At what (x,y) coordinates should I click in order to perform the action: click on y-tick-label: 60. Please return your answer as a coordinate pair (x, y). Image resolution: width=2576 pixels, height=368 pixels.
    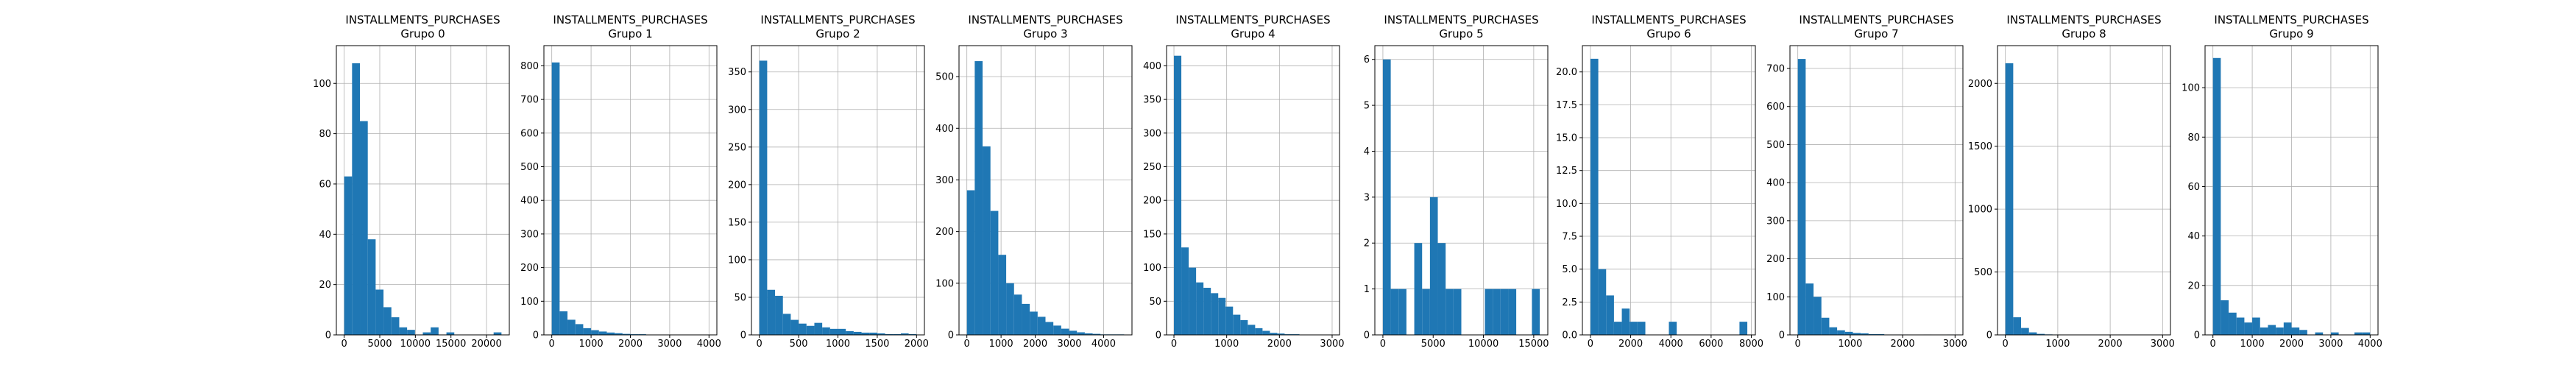
    Looking at the image, I should click on (2193, 187).